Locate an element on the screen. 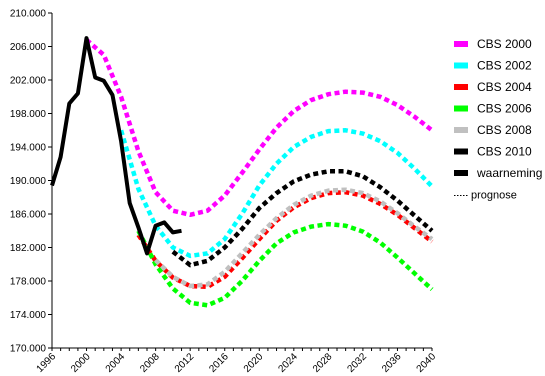  x-tick-label: 2040 is located at coordinates (427, 363).